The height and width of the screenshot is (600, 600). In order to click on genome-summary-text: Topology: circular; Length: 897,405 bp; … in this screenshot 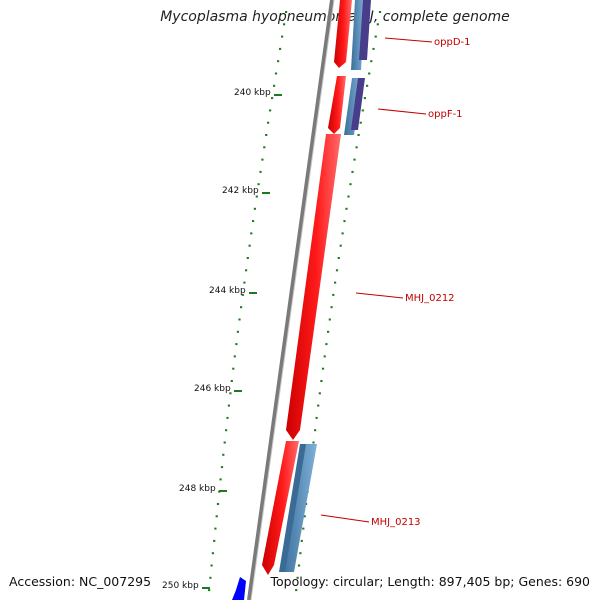, I will do `click(430, 581)`.